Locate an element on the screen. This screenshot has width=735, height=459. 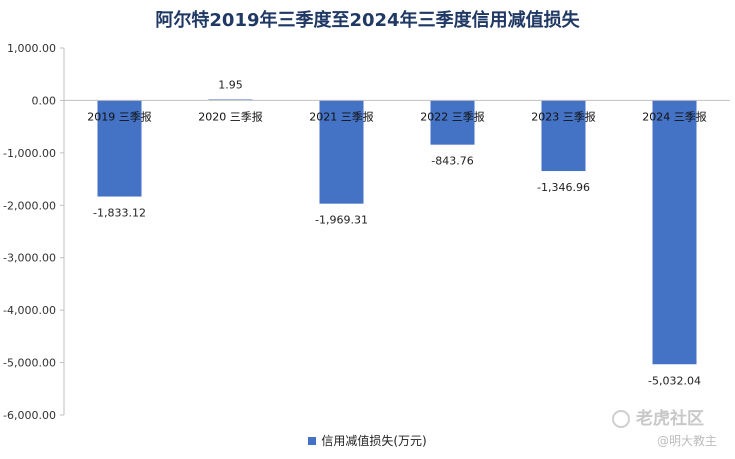
watermark-brand-text: 老虎社区 is located at coordinates (670, 419).